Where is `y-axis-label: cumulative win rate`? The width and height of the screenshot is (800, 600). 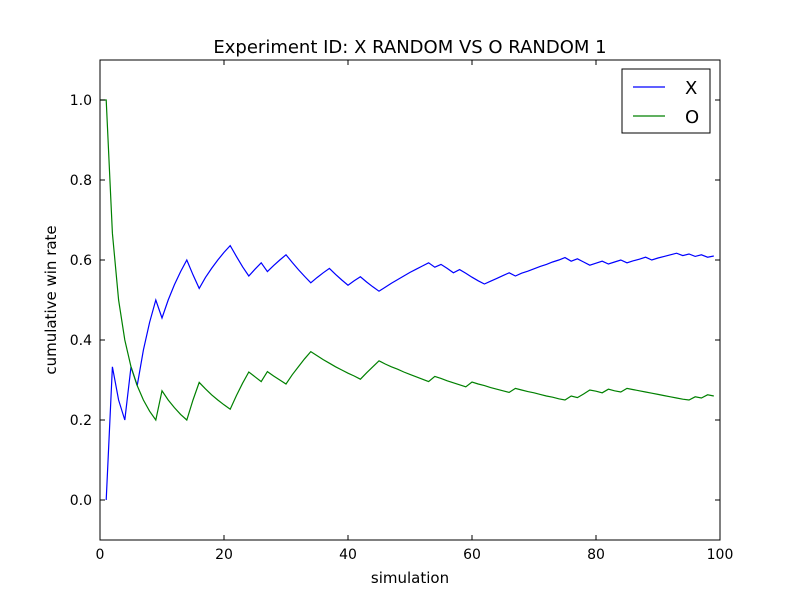
y-axis-label: cumulative win rate is located at coordinates (51, 299).